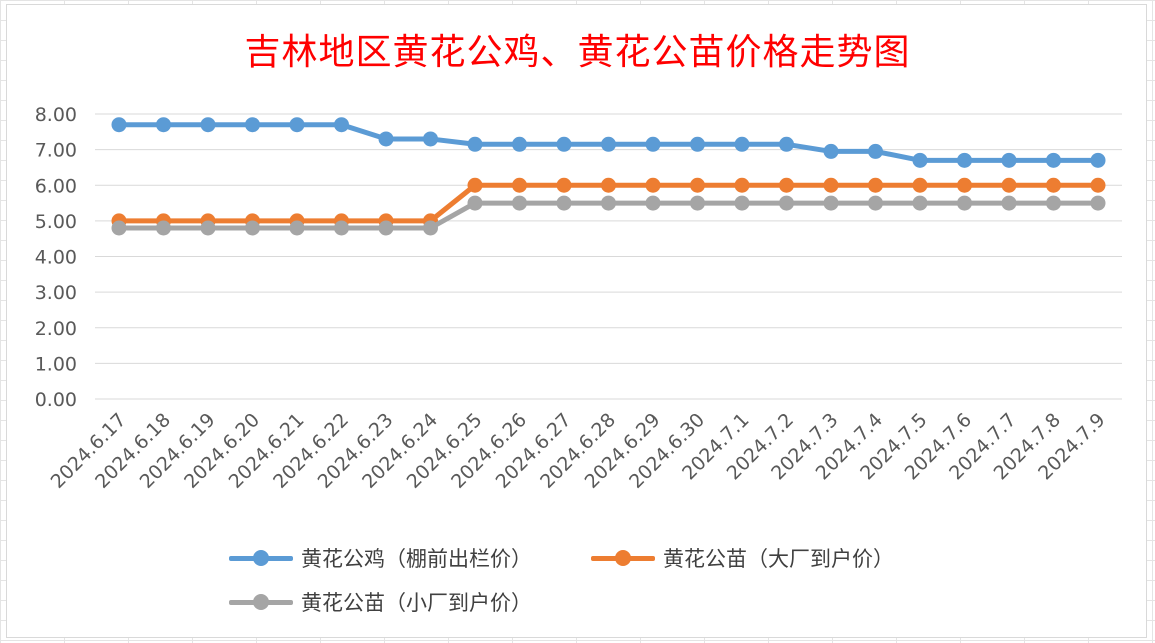  I want to click on legend-item: 黄花公苗（小厂到户价）, so click(380, 602).